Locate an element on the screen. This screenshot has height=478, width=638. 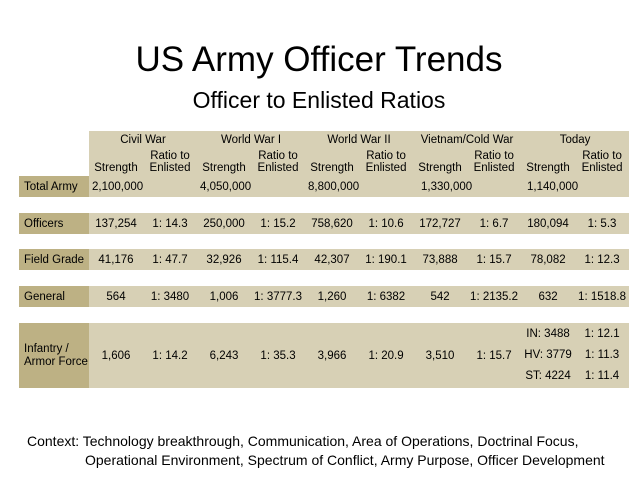
today-strength-cell: IN: 3488 HV: 3779 ST: 4224 is located at coordinates (548, 355).